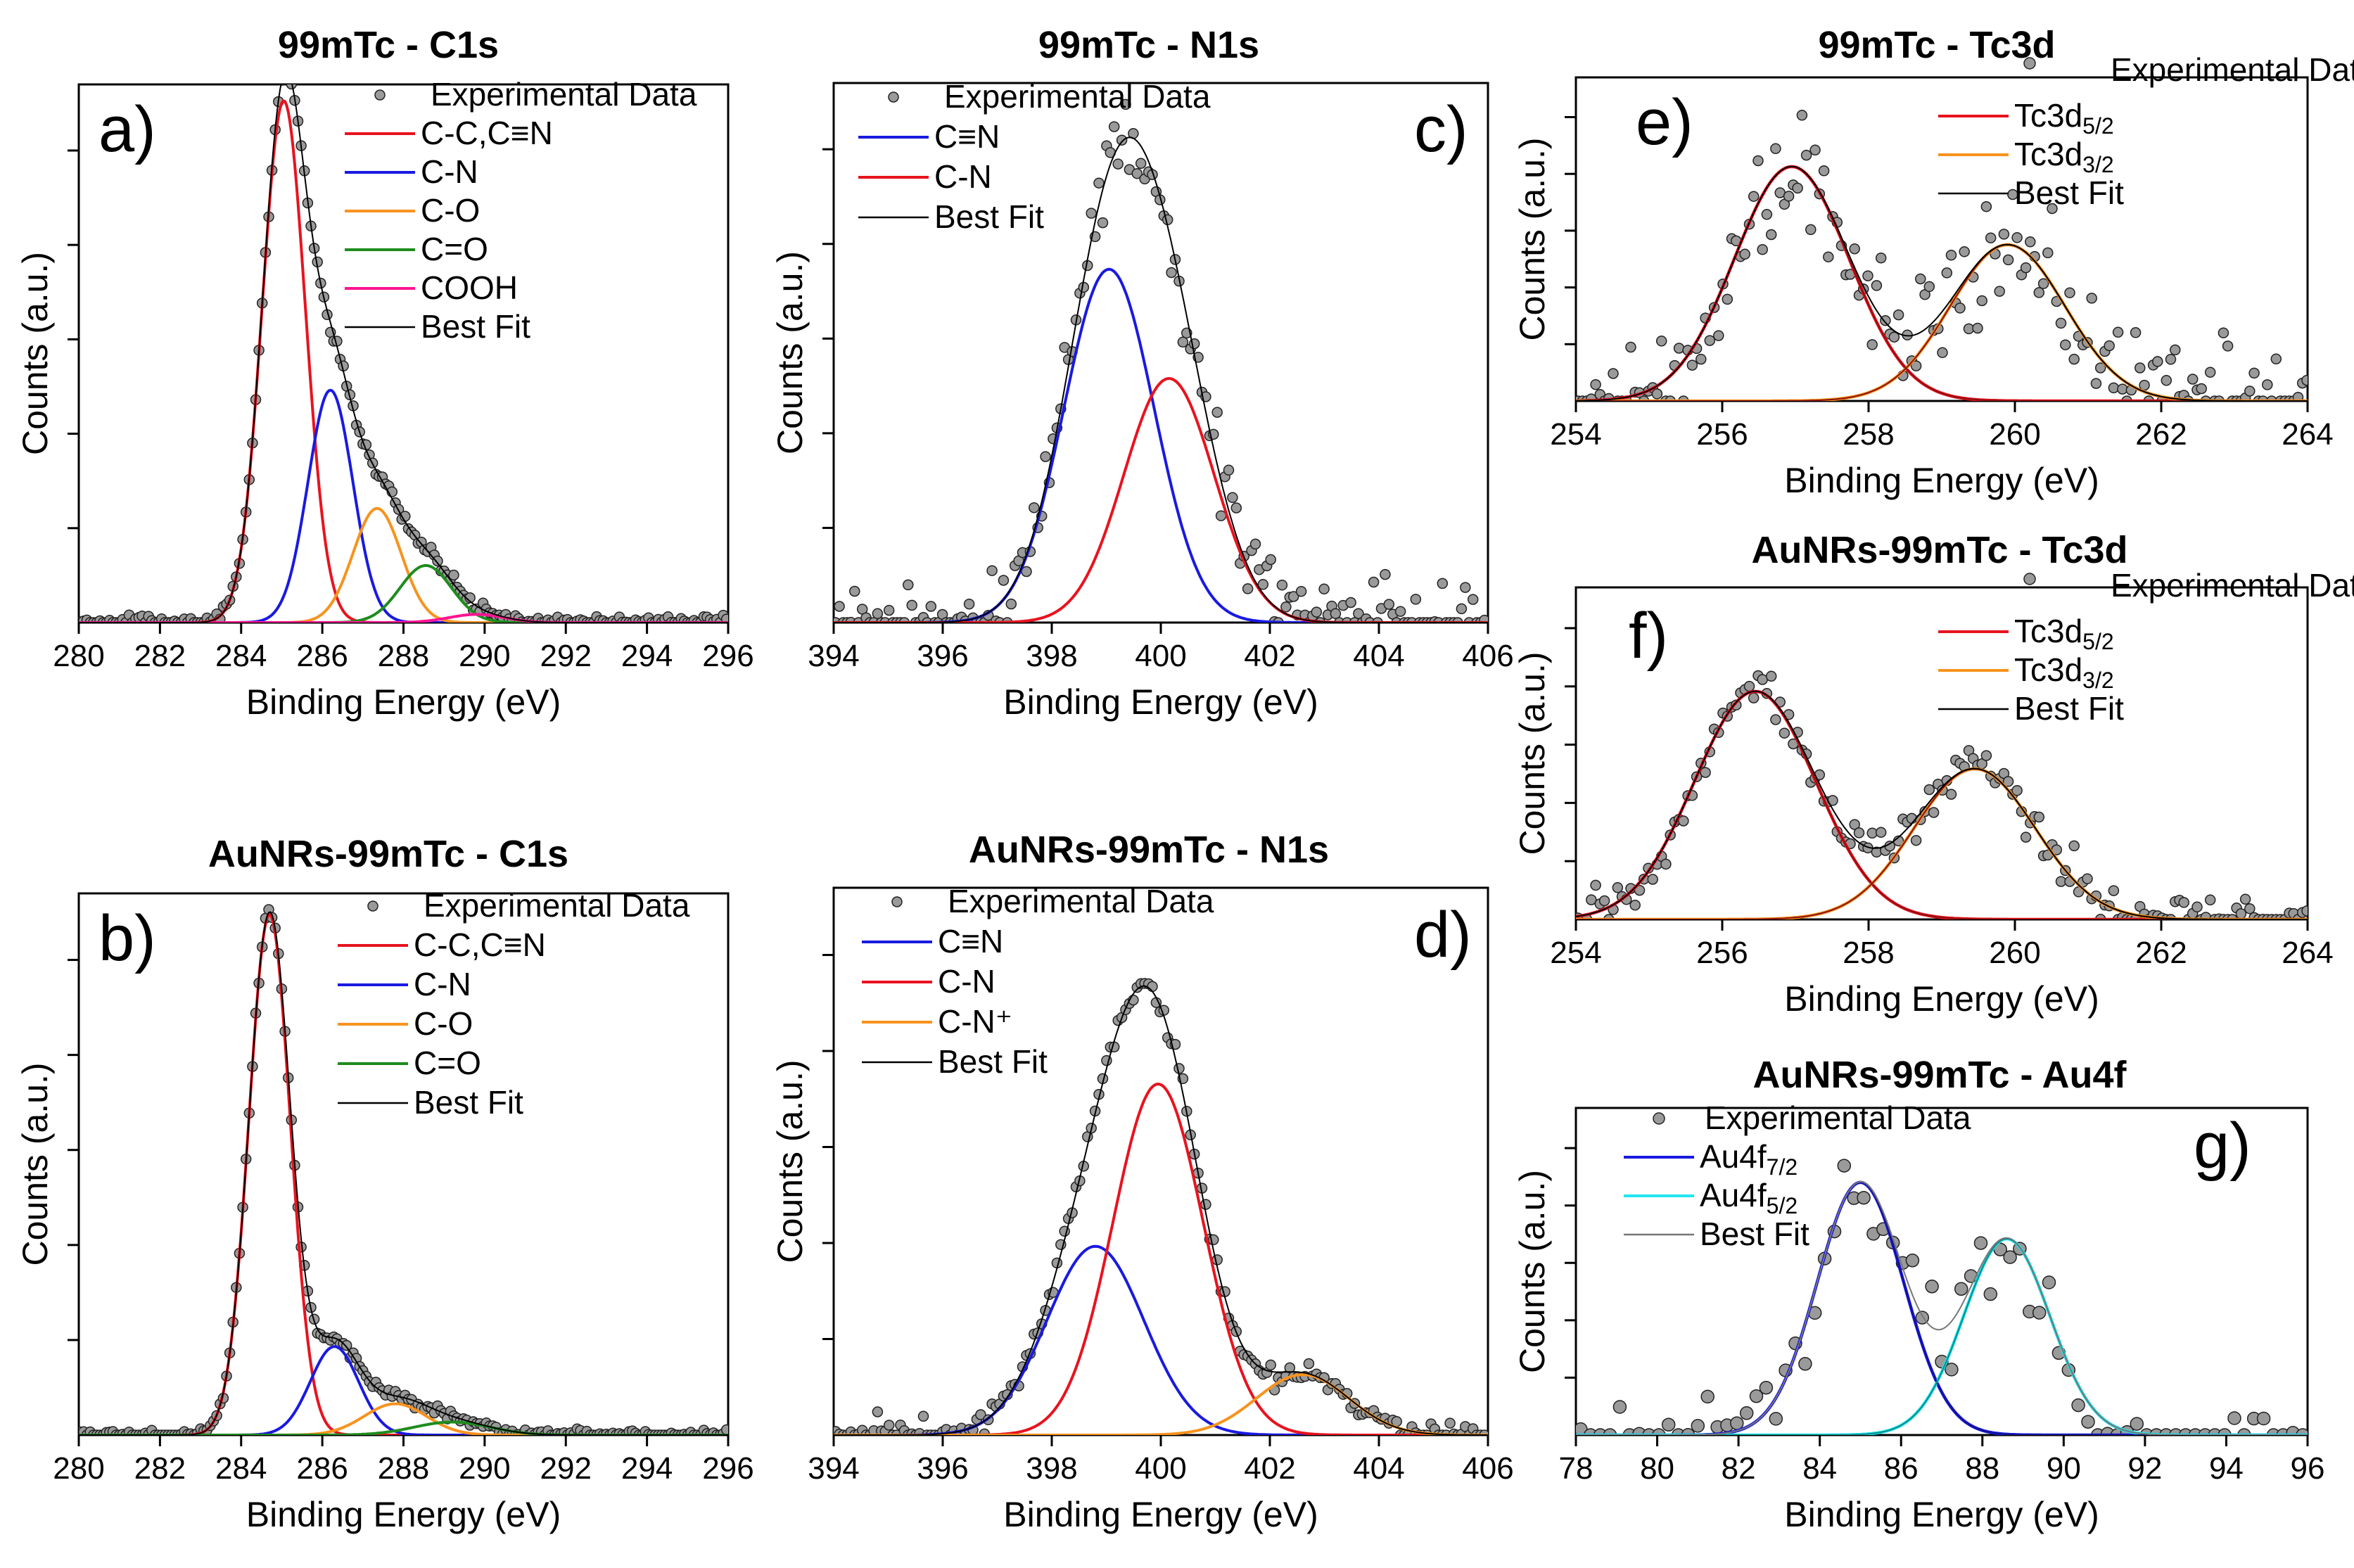  Describe the element at coordinates (1441, 129) in the screenshot. I see `panel-label: c)` at that location.